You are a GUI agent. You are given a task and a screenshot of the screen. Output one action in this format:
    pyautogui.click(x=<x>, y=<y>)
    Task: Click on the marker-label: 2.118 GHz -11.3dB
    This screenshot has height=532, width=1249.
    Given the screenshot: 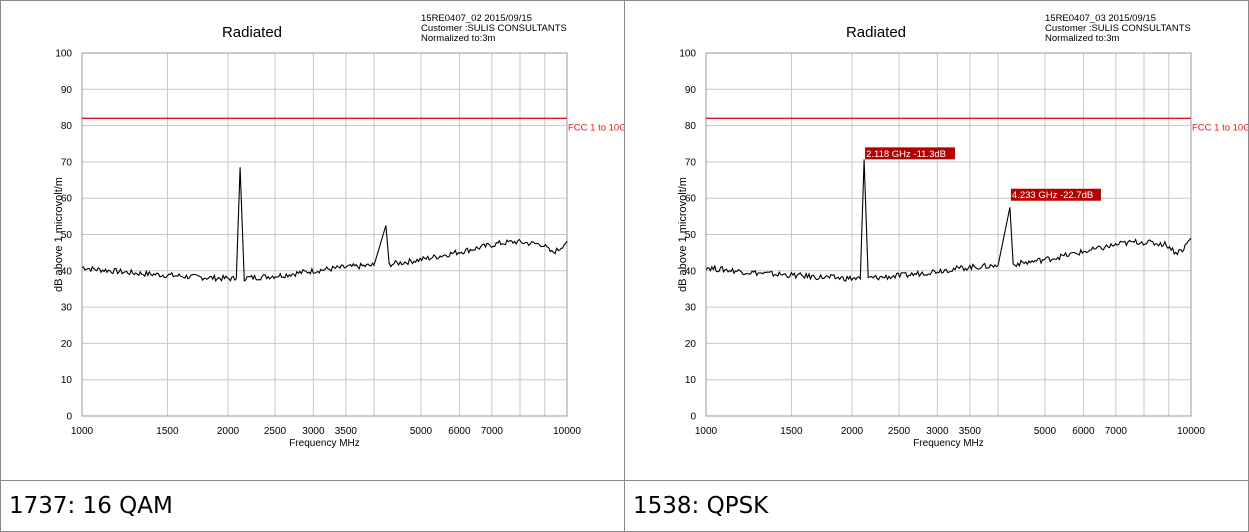 What is the action you would take?
    pyautogui.click(x=906, y=154)
    